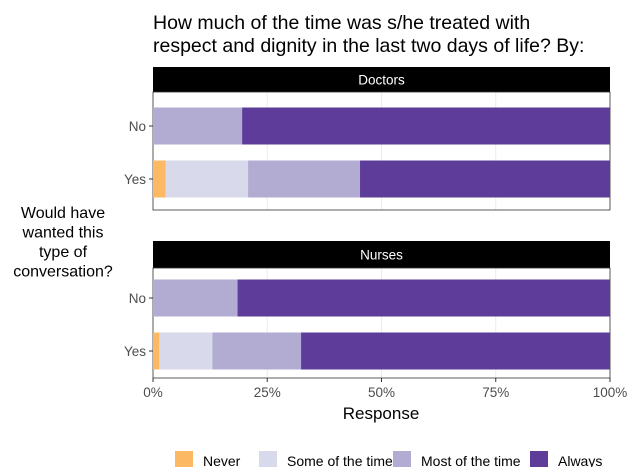  Describe the element at coordinates (63, 252) in the screenshot. I see `y-axis-label-line: type of` at that location.